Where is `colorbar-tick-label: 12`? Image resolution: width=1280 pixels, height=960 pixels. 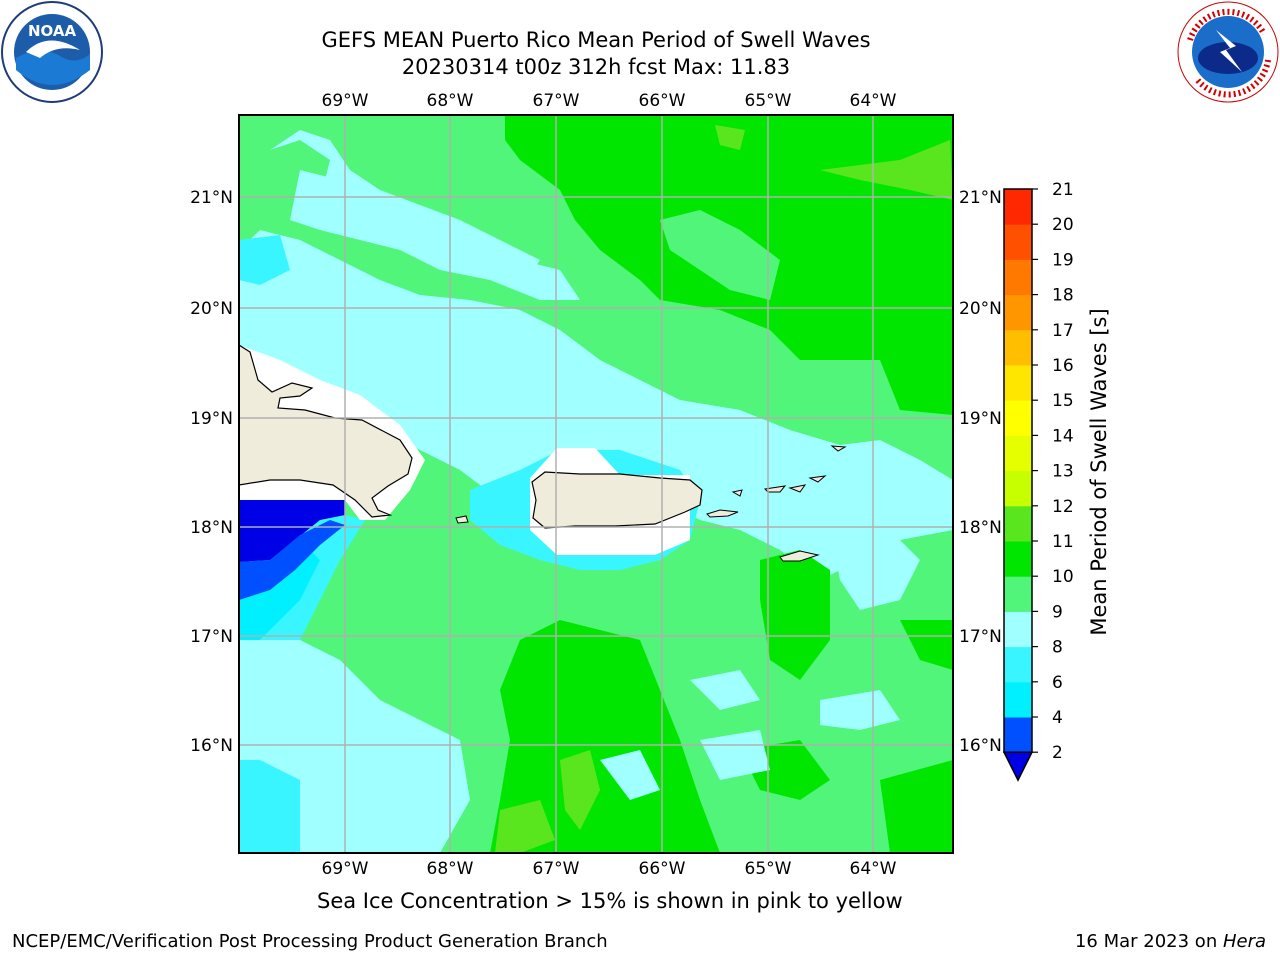 colorbar-tick-label: 12 is located at coordinates (1063, 507).